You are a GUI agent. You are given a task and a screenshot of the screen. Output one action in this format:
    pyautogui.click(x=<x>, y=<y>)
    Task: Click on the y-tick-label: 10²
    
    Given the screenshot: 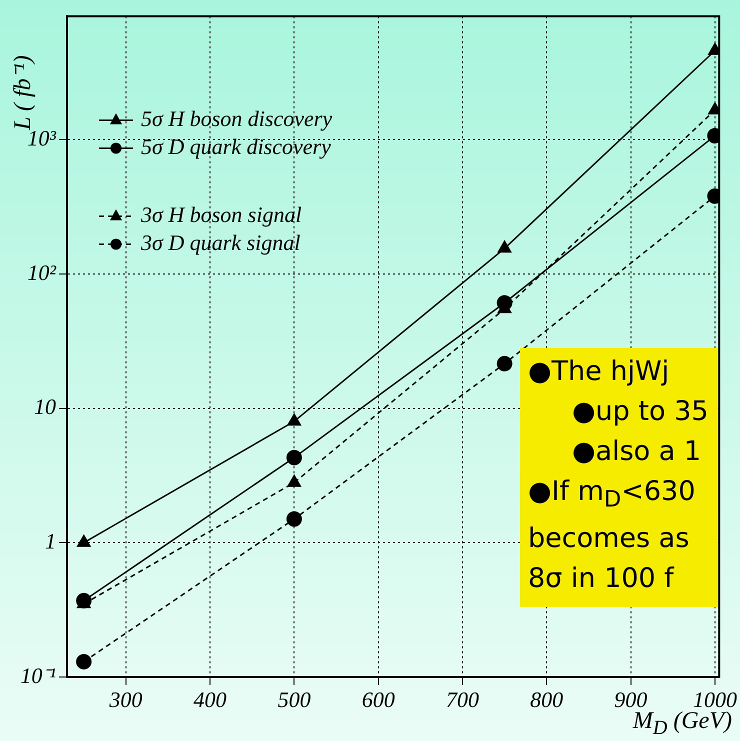 What is the action you would take?
    pyautogui.click(x=41, y=272)
    